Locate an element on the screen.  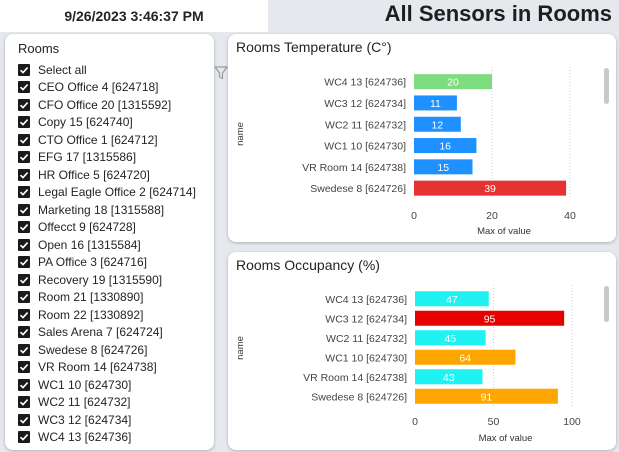
category-label: Swedese 8 [624726] is located at coordinates (359, 397).